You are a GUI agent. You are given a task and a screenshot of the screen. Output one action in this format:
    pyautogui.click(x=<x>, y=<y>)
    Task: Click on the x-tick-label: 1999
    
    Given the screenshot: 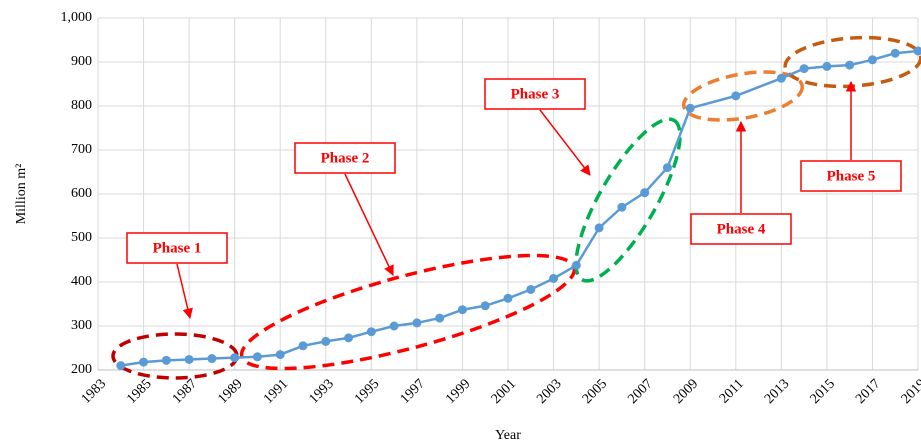 What is the action you would take?
    pyautogui.click(x=458, y=391)
    